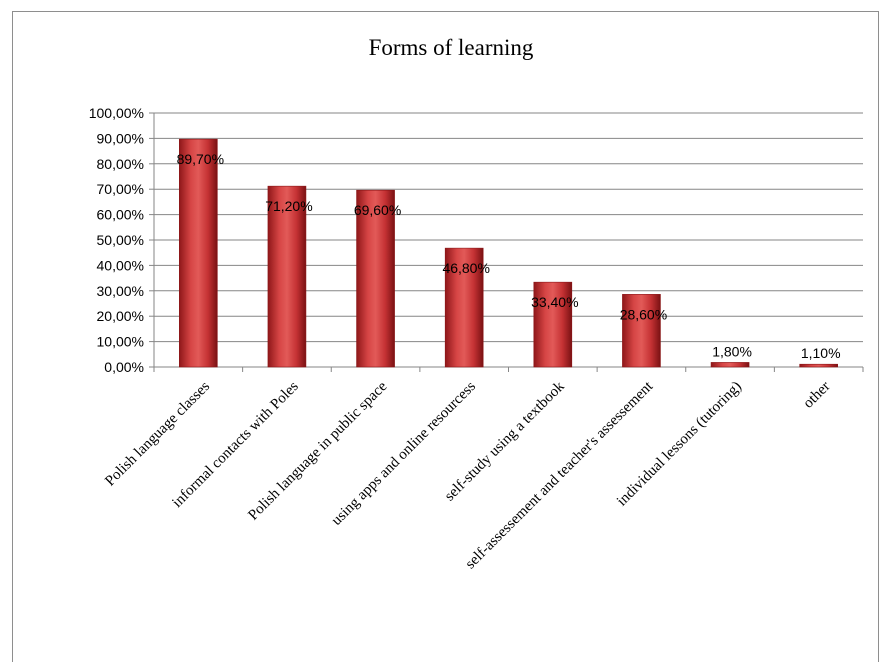 The image size is (891, 662). What do you see at coordinates (120, 215) in the screenshot?
I see `y-tick-label: 60,00%` at bounding box center [120, 215].